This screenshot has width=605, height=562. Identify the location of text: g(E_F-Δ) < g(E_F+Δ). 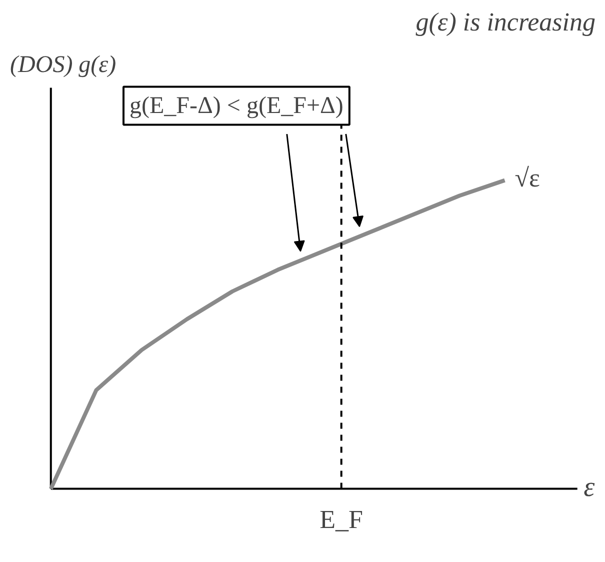
(237, 105).